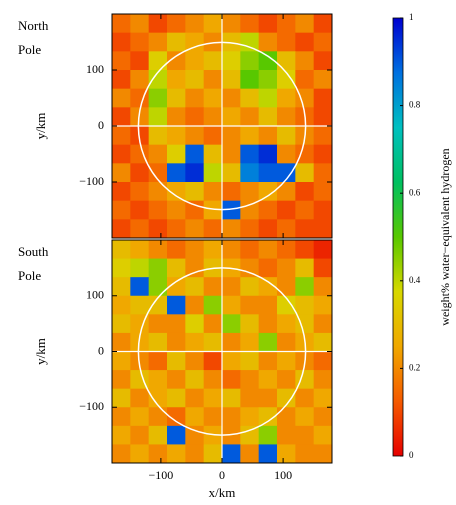  What do you see at coordinates (398, 237) in the screenshot?
I see `colorbar` at bounding box center [398, 237].